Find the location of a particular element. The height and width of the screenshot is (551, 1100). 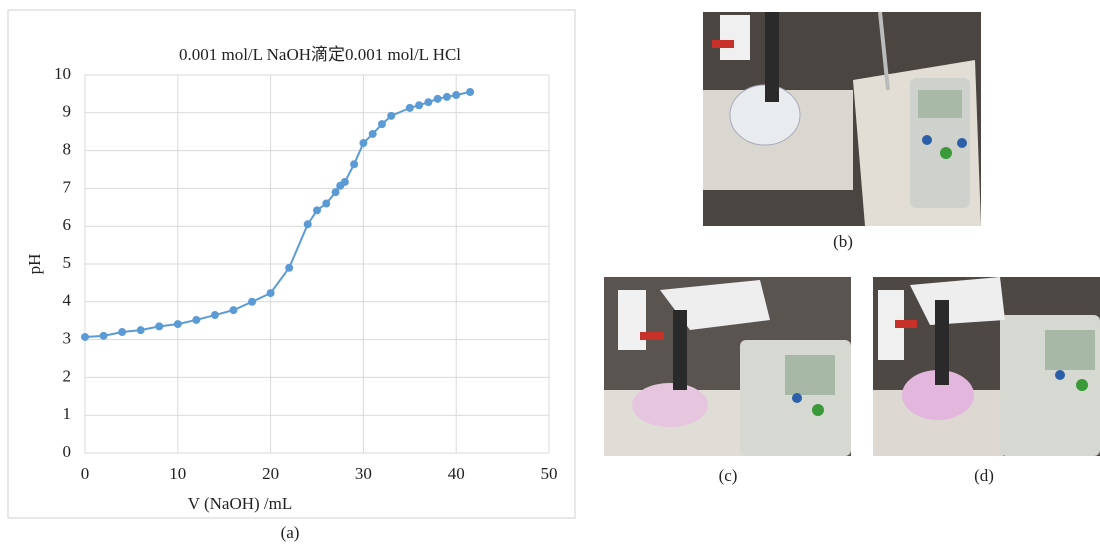

y-tick-label: 7 is located at coordinates (67, 186).